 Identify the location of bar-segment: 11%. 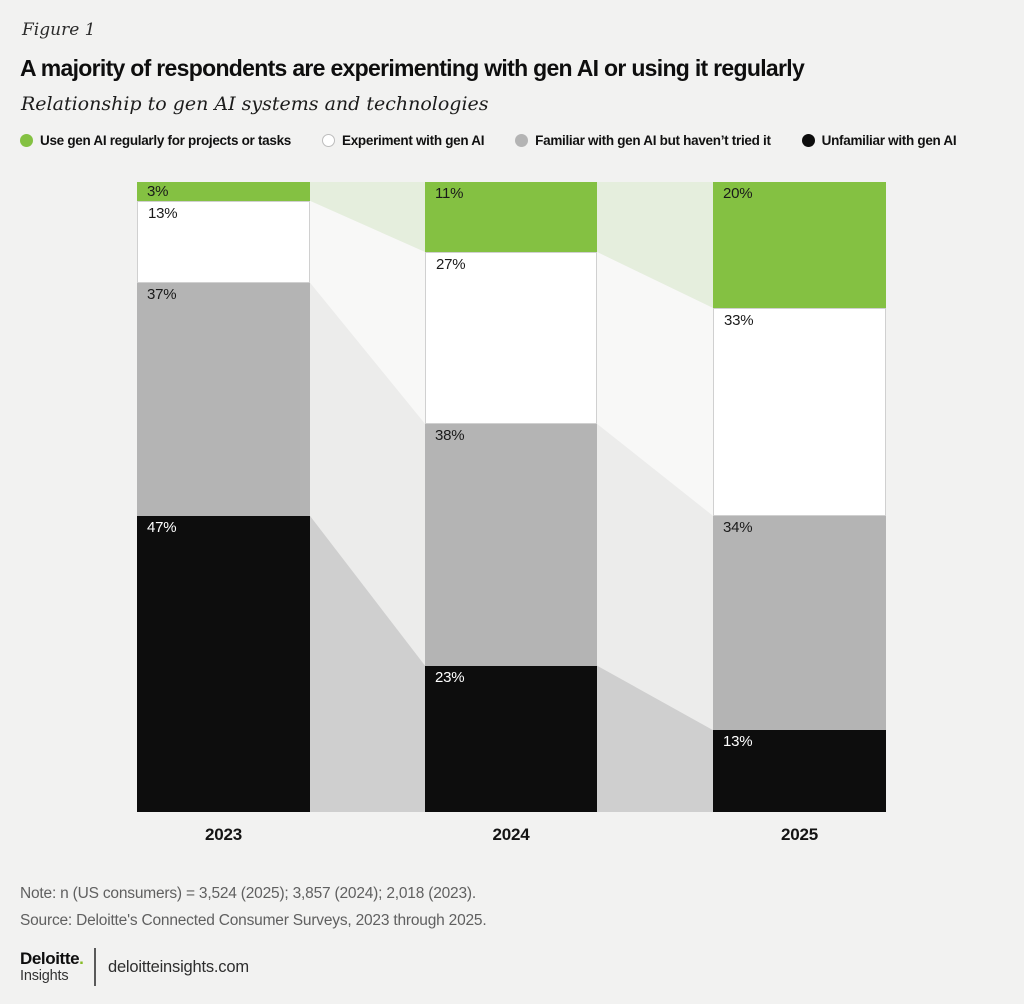
(511, 217).